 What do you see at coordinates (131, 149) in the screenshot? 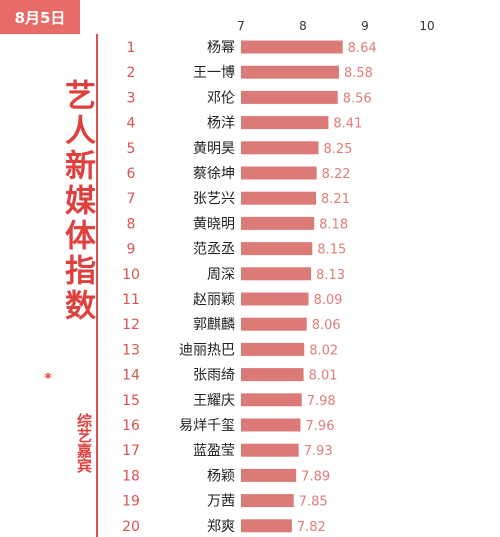
I see `rank-label: 5` at bounding box center [131, 149].